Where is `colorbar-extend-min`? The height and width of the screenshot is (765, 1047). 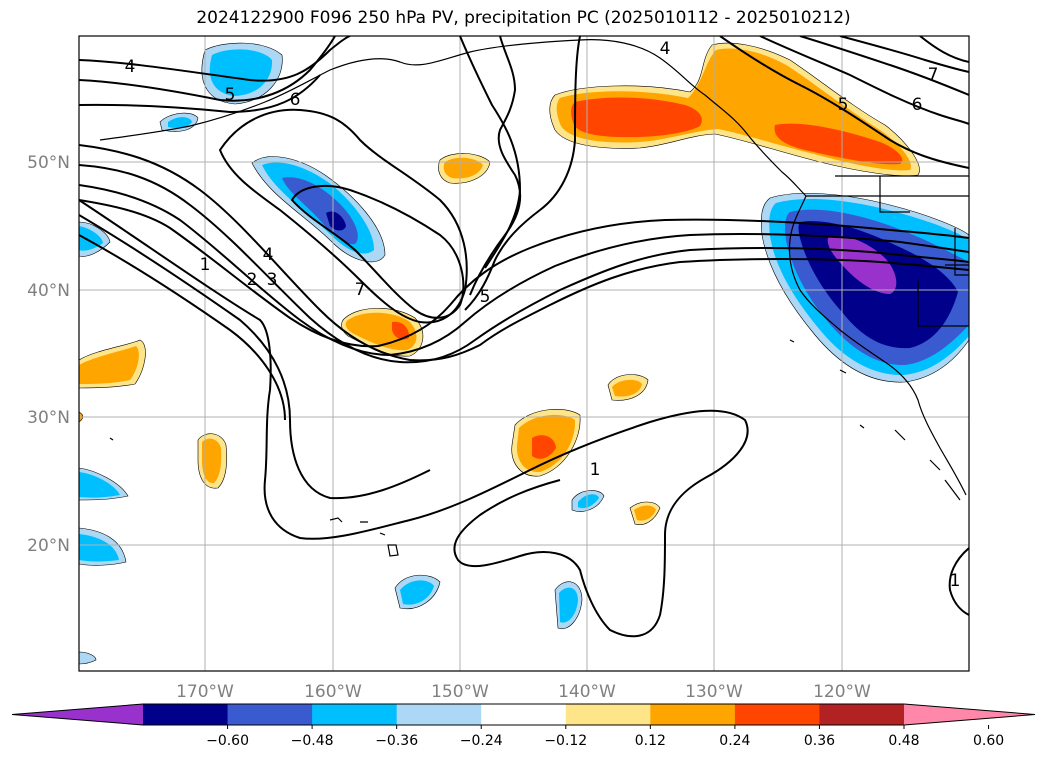 colorbar-extend-min is located at coordinates (77, 714).